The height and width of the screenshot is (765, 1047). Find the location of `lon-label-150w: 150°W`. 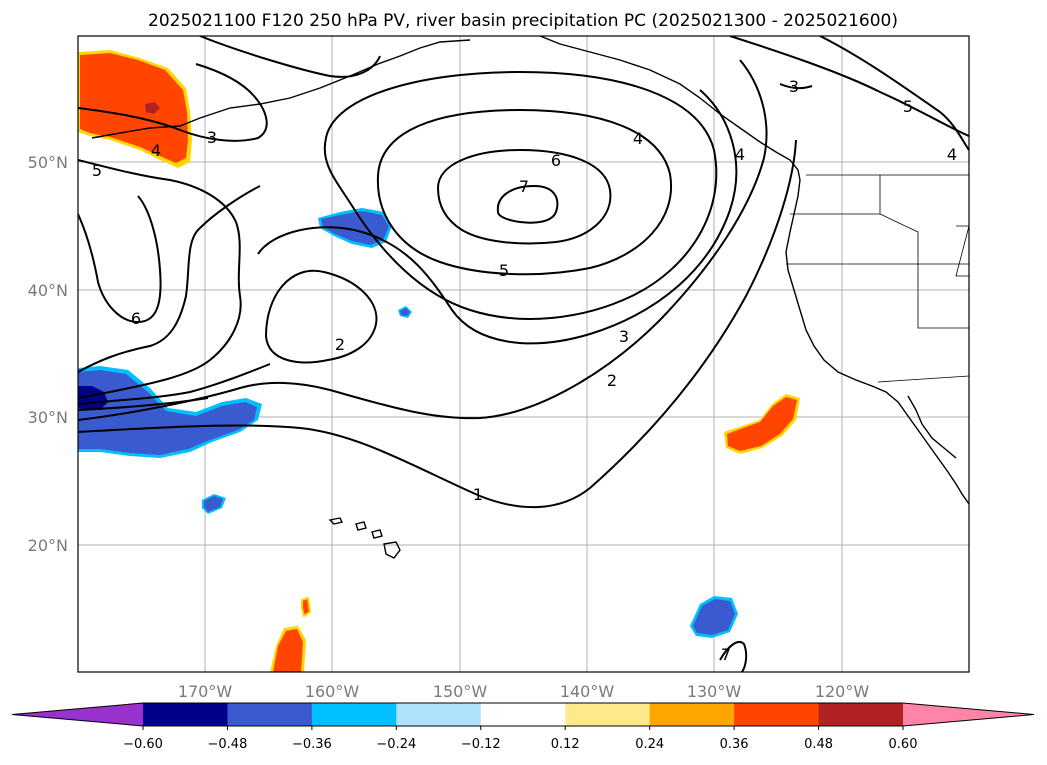

lon-label-150w: 150°W is located at coordinates (460, 691).